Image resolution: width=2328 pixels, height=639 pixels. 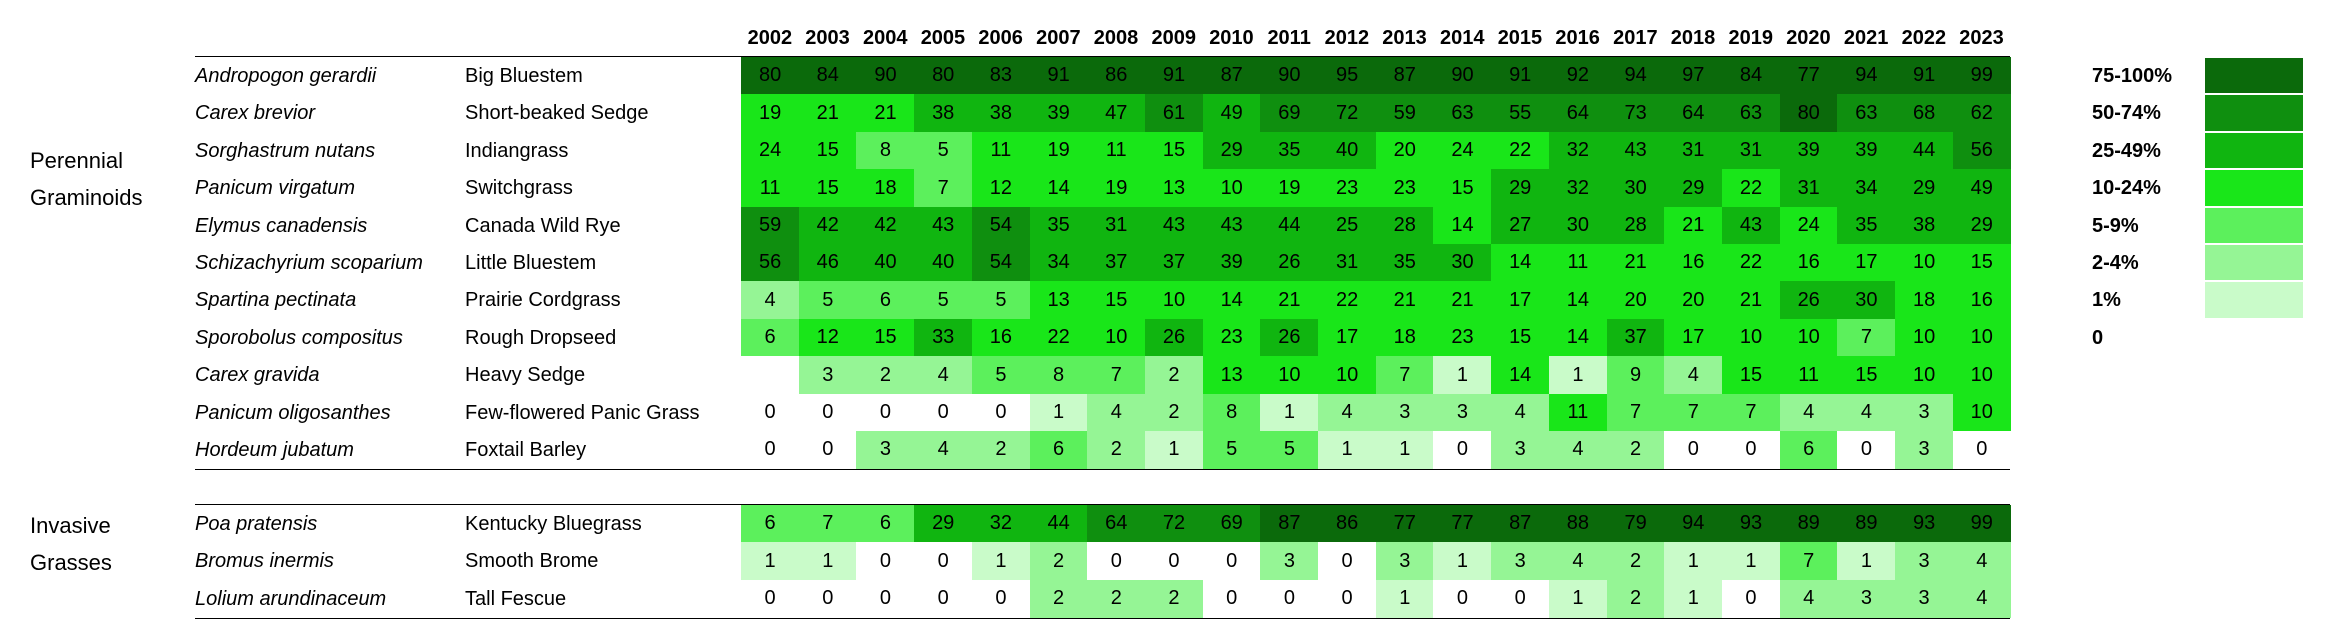 I want to click on species-name: Panicum oligosanthes, so click(x=293, y=412).